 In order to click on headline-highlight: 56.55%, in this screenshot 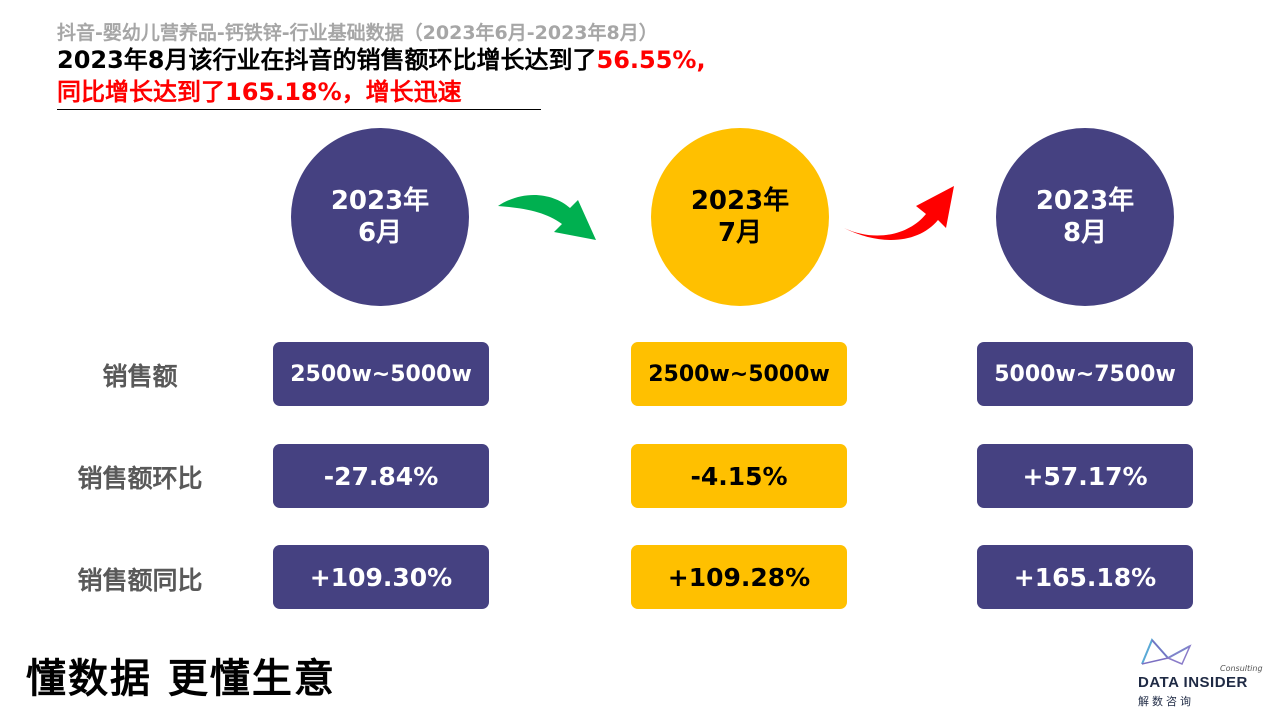, I will do `click(651, 60)`.